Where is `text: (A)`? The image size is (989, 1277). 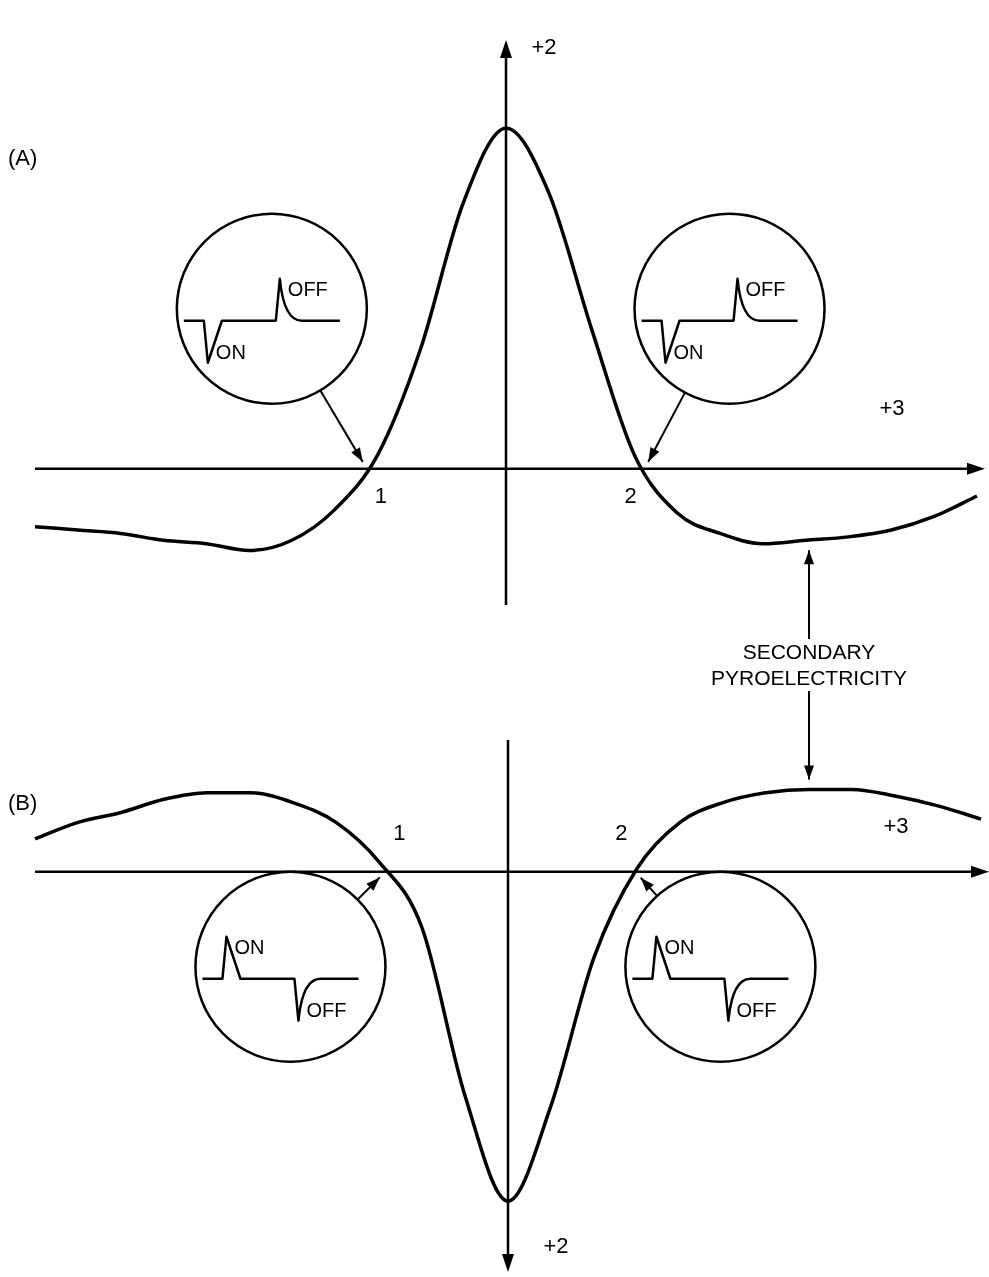 text: (A) is located at coordinates (23, 158).